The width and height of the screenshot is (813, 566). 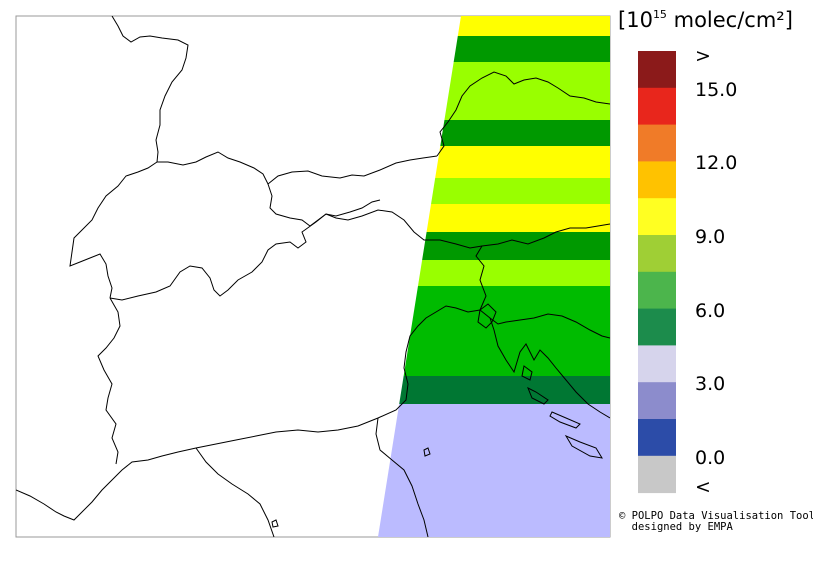 I want to click on croatian-islands-b, so click(x=565, y=420).